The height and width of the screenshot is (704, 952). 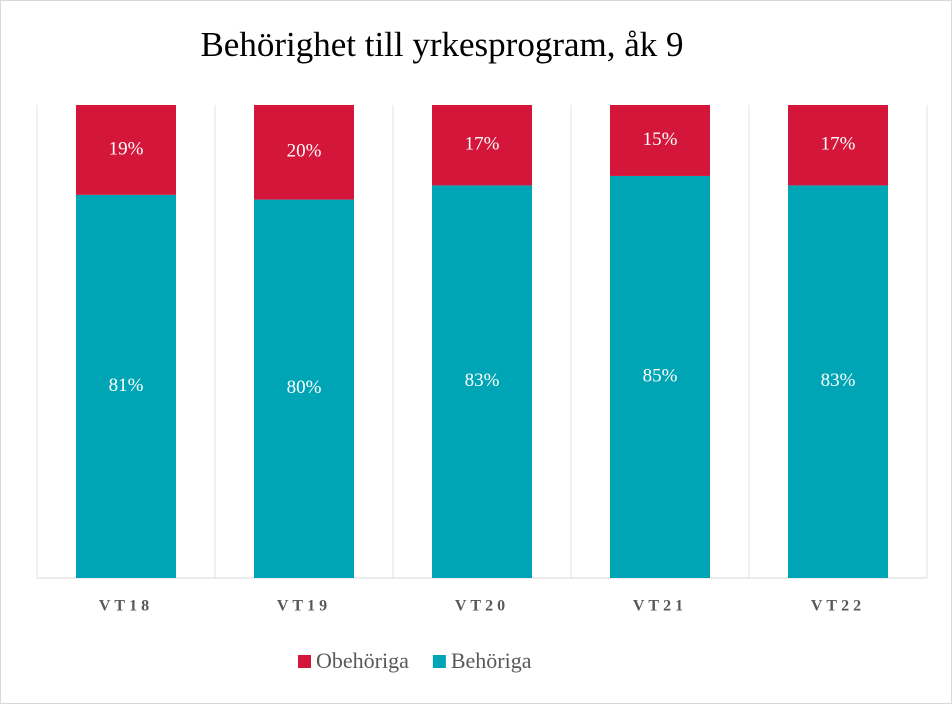 I want to click on data-label: 85%, so click(x=660, y=375).